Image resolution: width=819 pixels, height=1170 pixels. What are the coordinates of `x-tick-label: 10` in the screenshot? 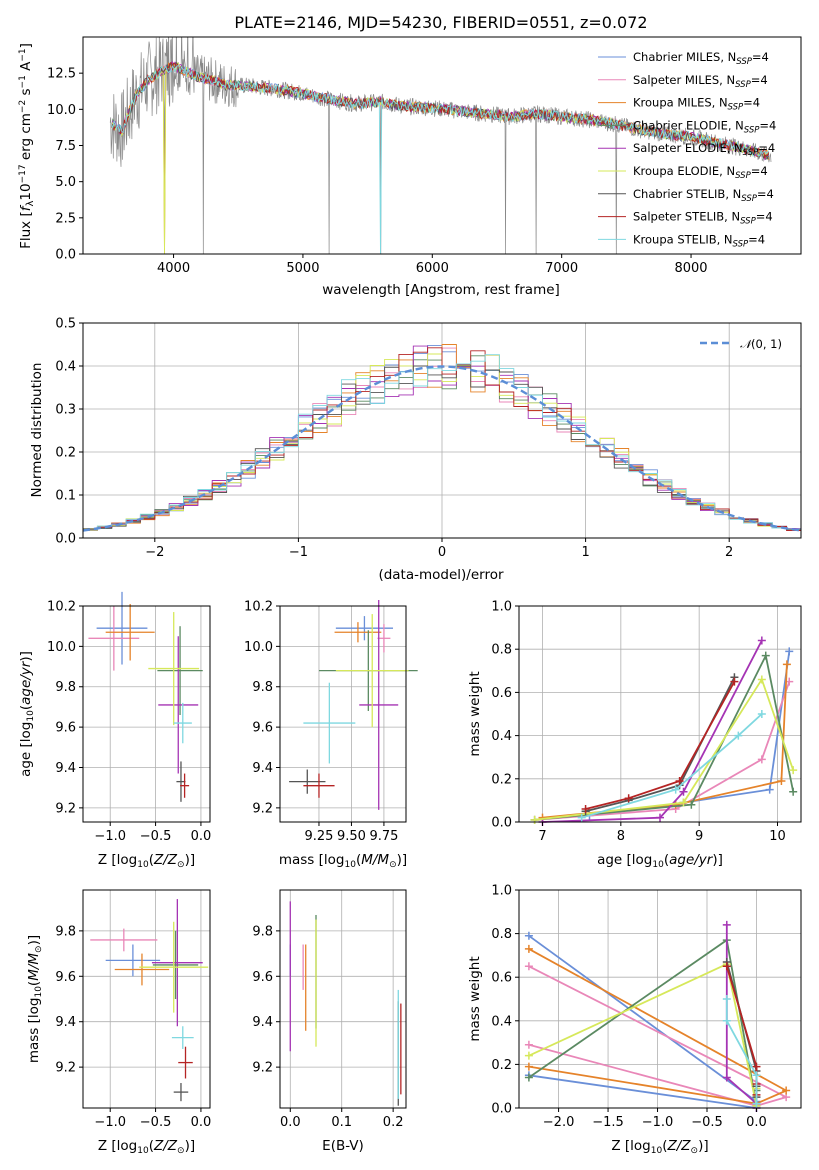 It's located at (777, 836).